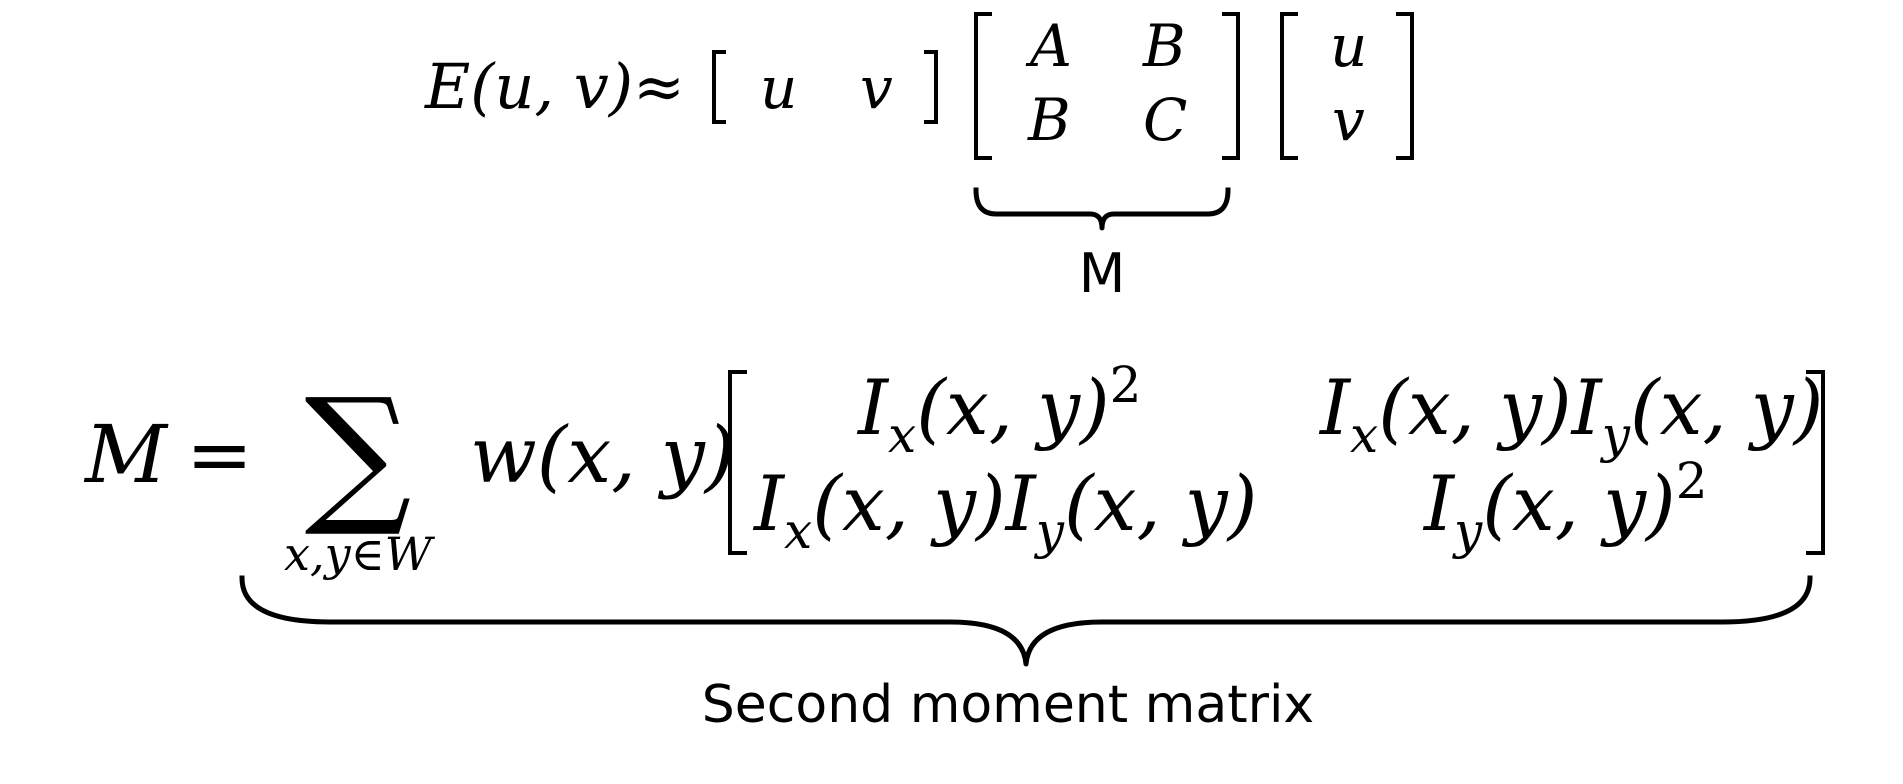 The height and width of the screenshot is (784, 1903). What do you see at coordinates (825, 87) in the screenshot?
I see `row-vector: u v` at bounding box center [825, 87].